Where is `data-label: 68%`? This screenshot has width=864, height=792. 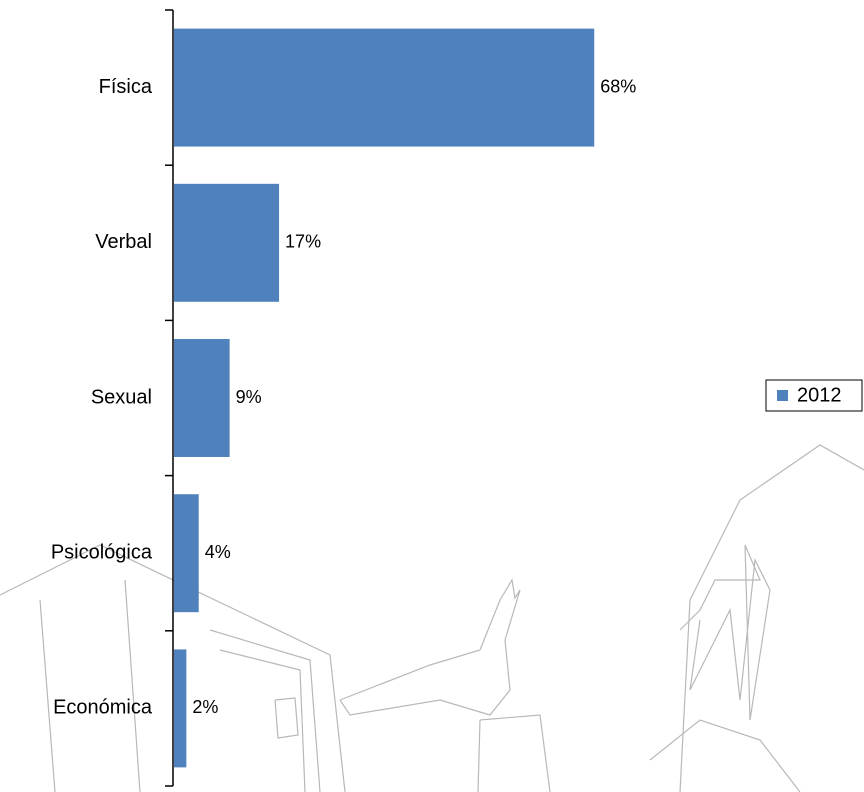
data-label: 68% is located at coordinates (618, 86).